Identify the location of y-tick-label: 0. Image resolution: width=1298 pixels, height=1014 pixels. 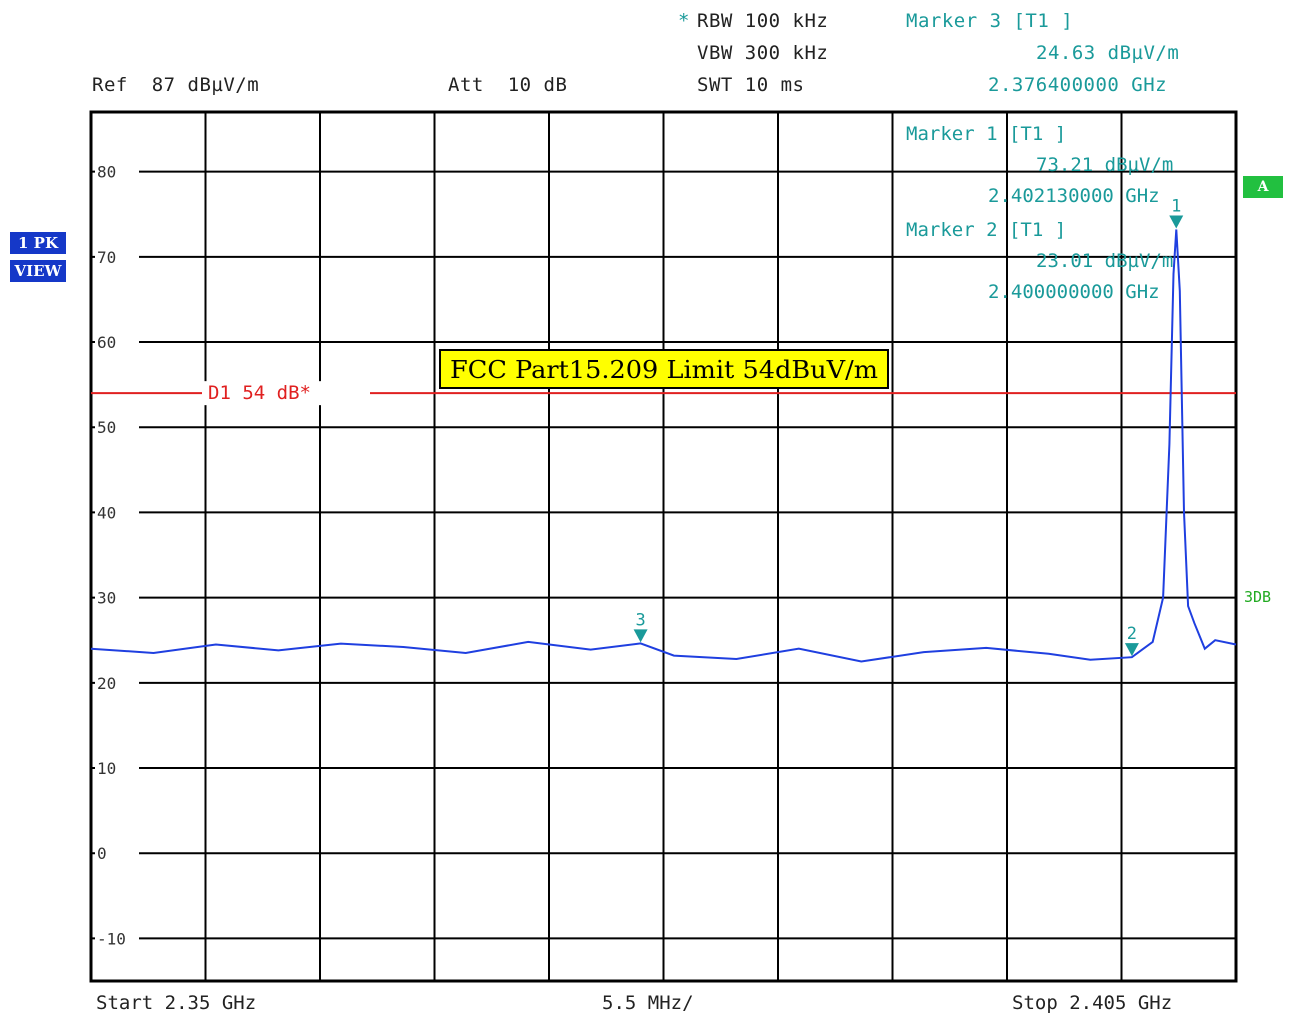
(102, 853).